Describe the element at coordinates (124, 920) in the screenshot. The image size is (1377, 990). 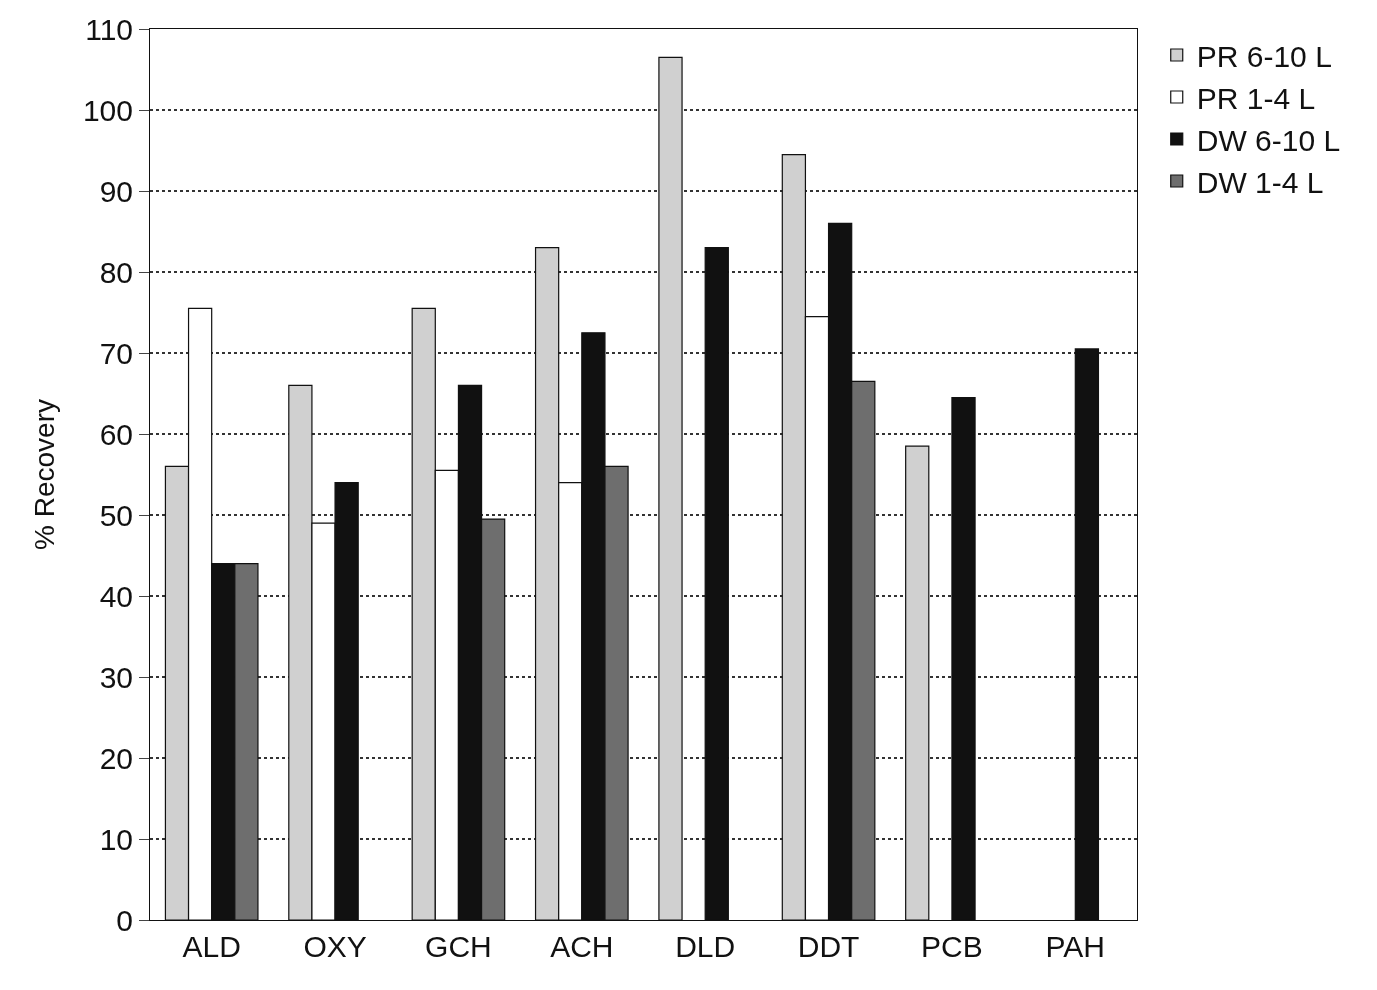
I see `y-tick-label: 0` at that location.